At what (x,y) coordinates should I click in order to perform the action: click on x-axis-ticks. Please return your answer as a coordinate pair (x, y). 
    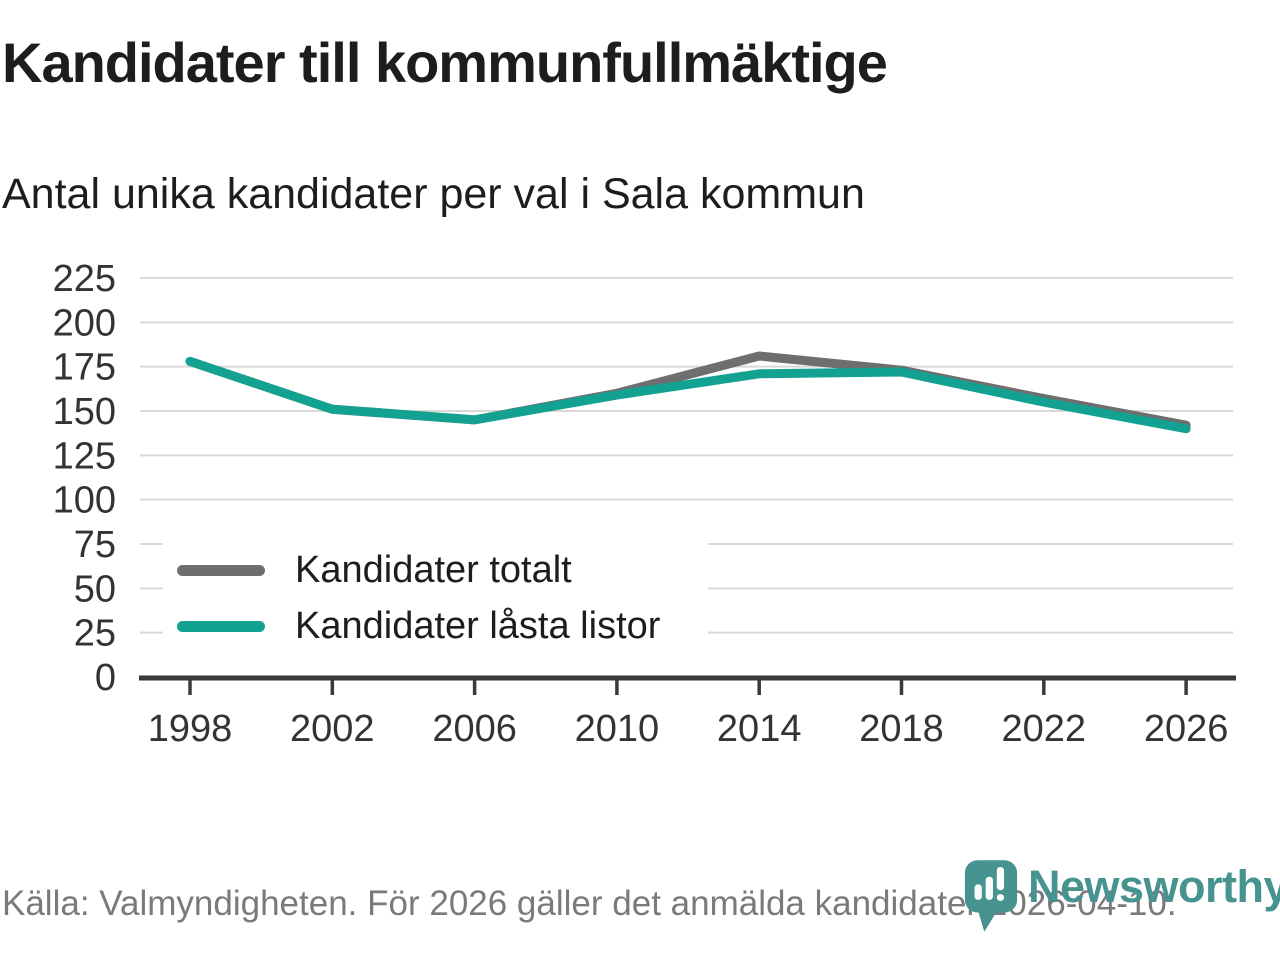
    Looking at the image, I should click on (688, 687).